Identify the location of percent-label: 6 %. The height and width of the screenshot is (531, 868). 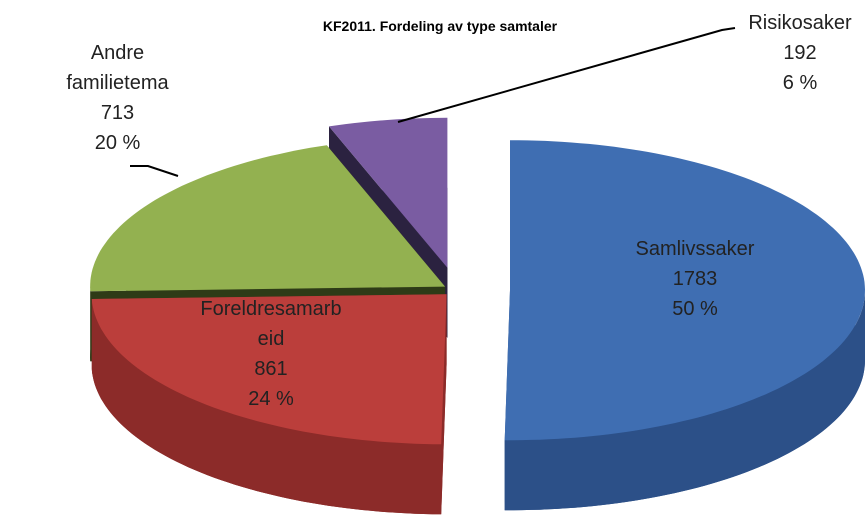
(800, 83).